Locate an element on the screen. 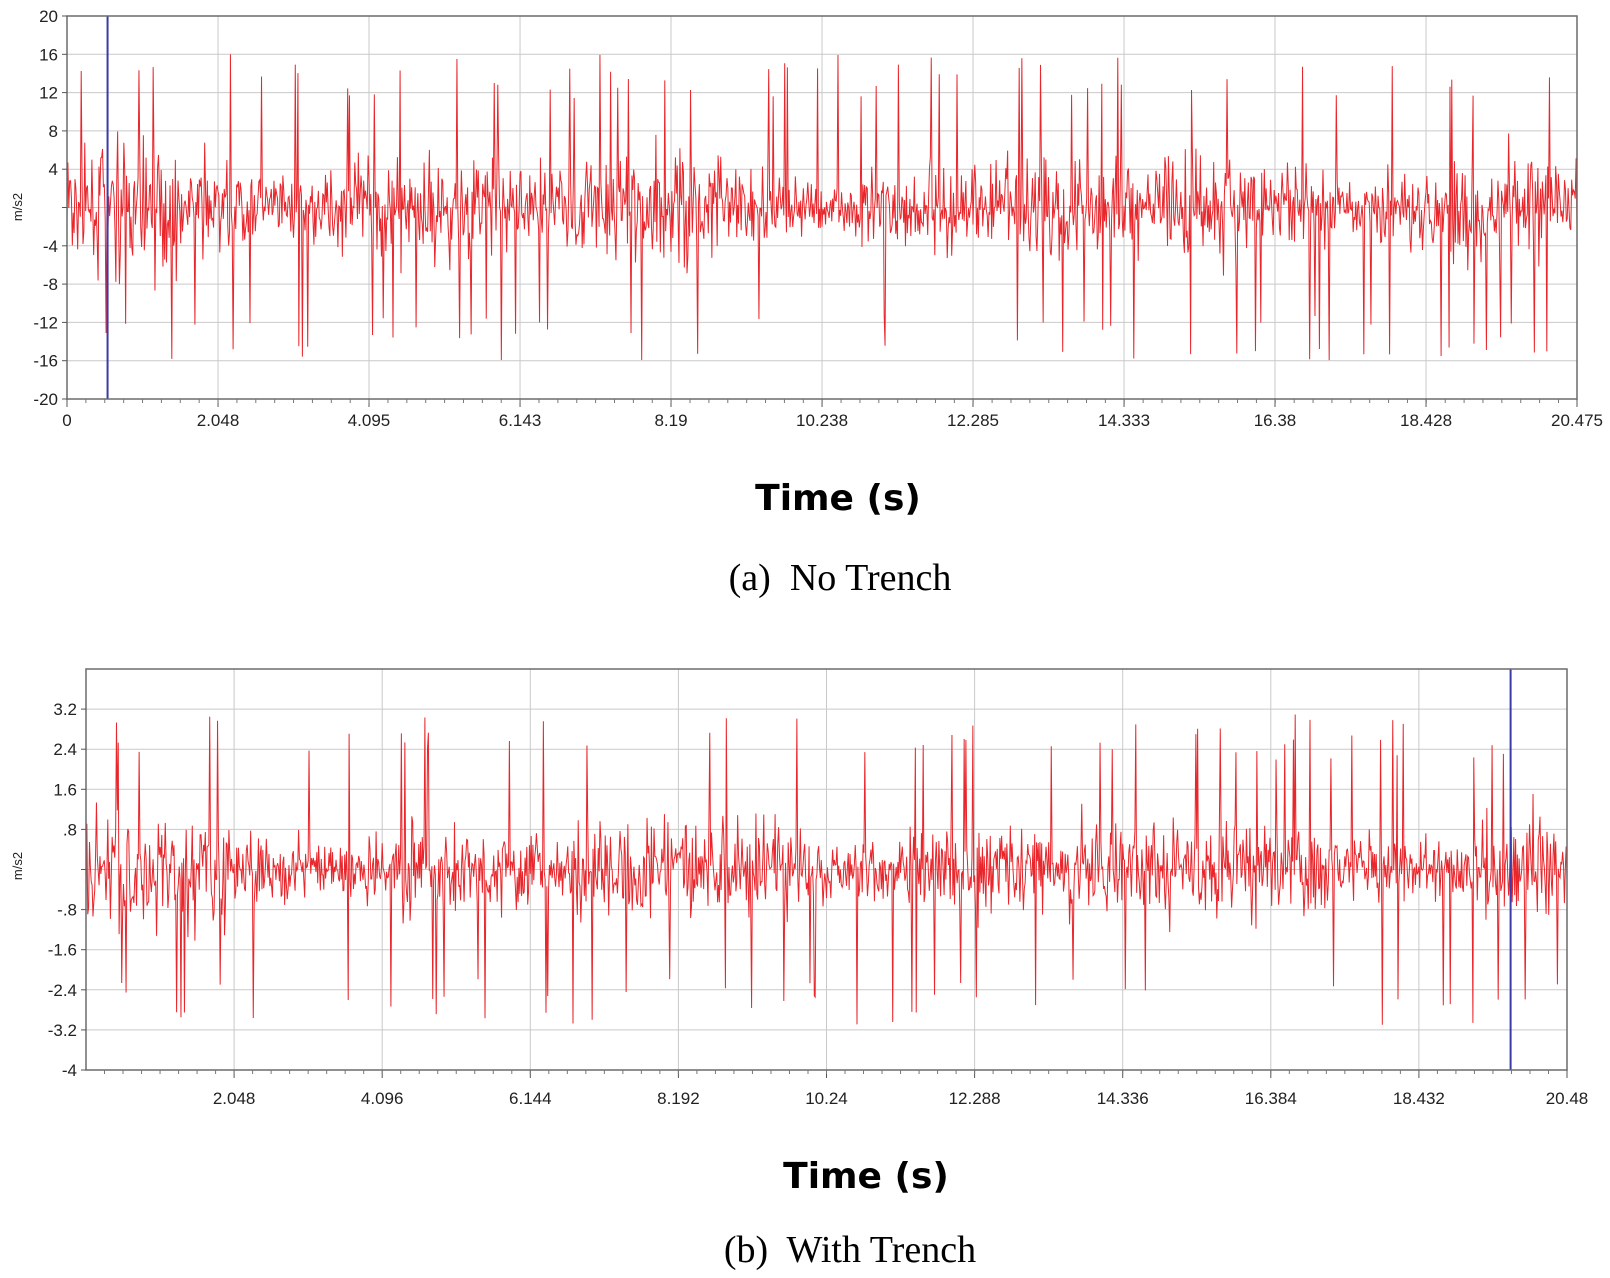  x-tick-label: 6.144 is located at coordinates (530, 1098).